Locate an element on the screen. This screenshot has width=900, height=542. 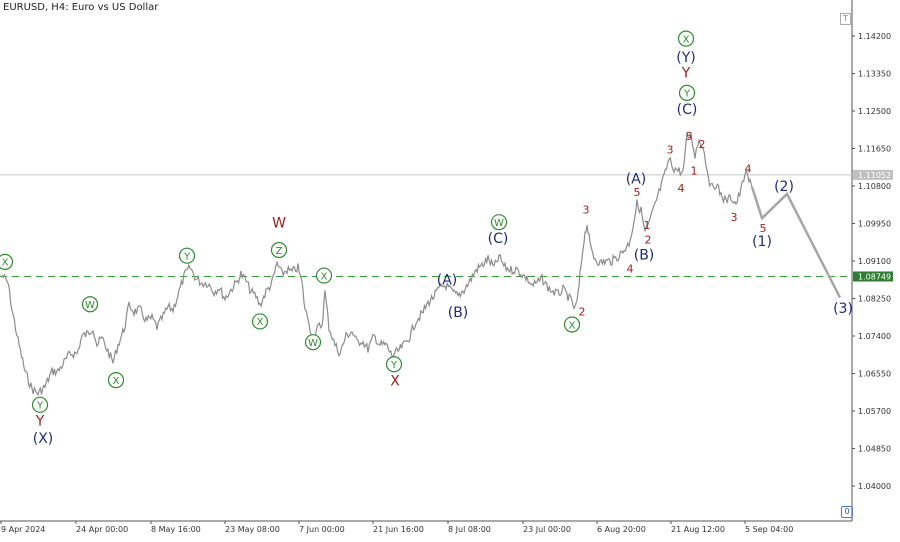
support-level-tag is located at coordinates (873, 276).